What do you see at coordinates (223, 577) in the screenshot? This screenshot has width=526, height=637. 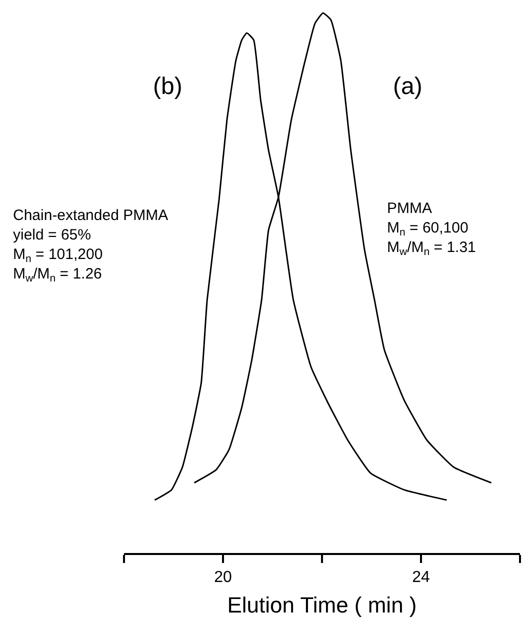 I see `x-tick-label: 20` at bounding box center [223, 577].